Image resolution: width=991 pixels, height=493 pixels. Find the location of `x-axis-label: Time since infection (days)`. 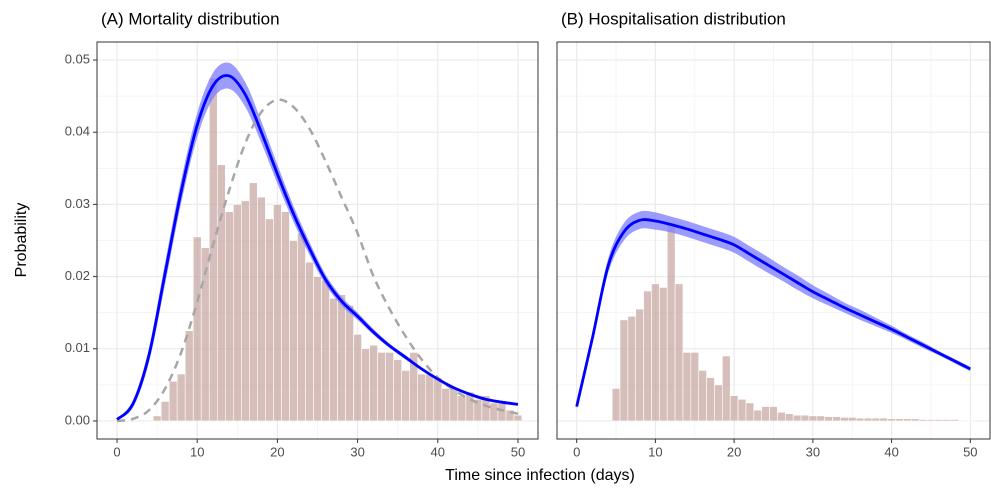

x-axis-label: Time since infection (days) is located at coordinates (540, 475).